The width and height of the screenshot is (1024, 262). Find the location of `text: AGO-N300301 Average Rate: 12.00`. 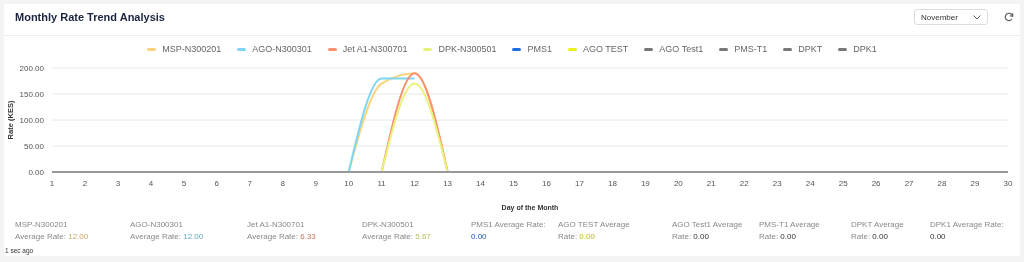

text: AGO-N300301 Average Rate: 12.00 is located at coordinates (167, 231).